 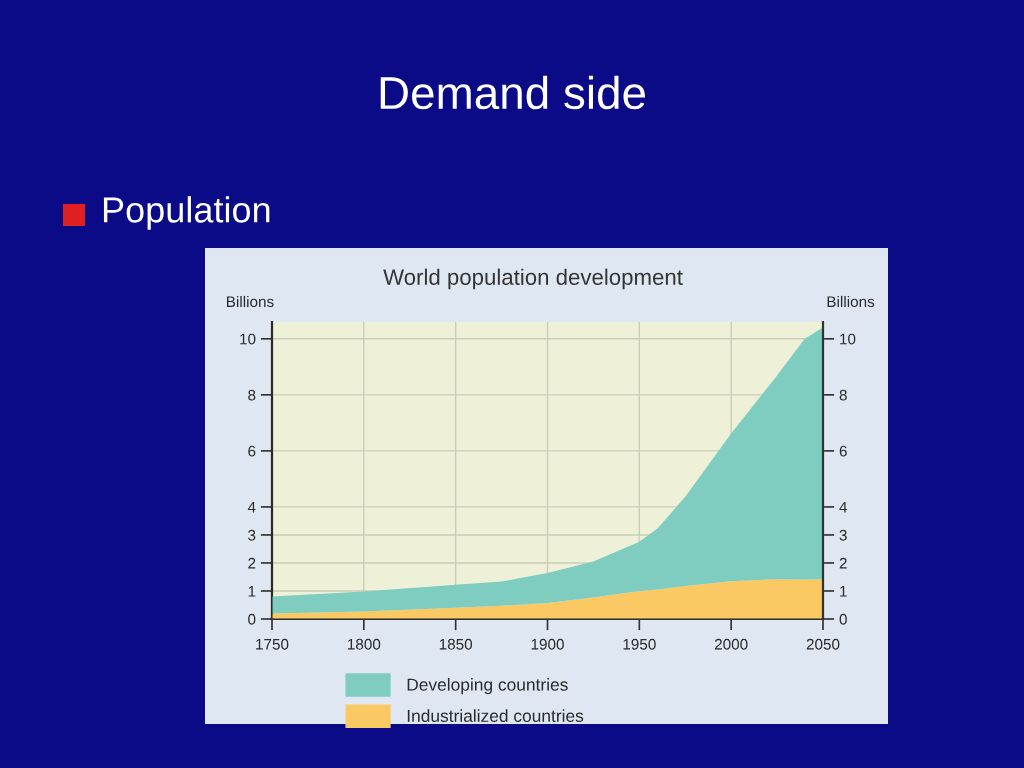 I want to click on x-tick-label: 1800, so click(x=364, y=644).